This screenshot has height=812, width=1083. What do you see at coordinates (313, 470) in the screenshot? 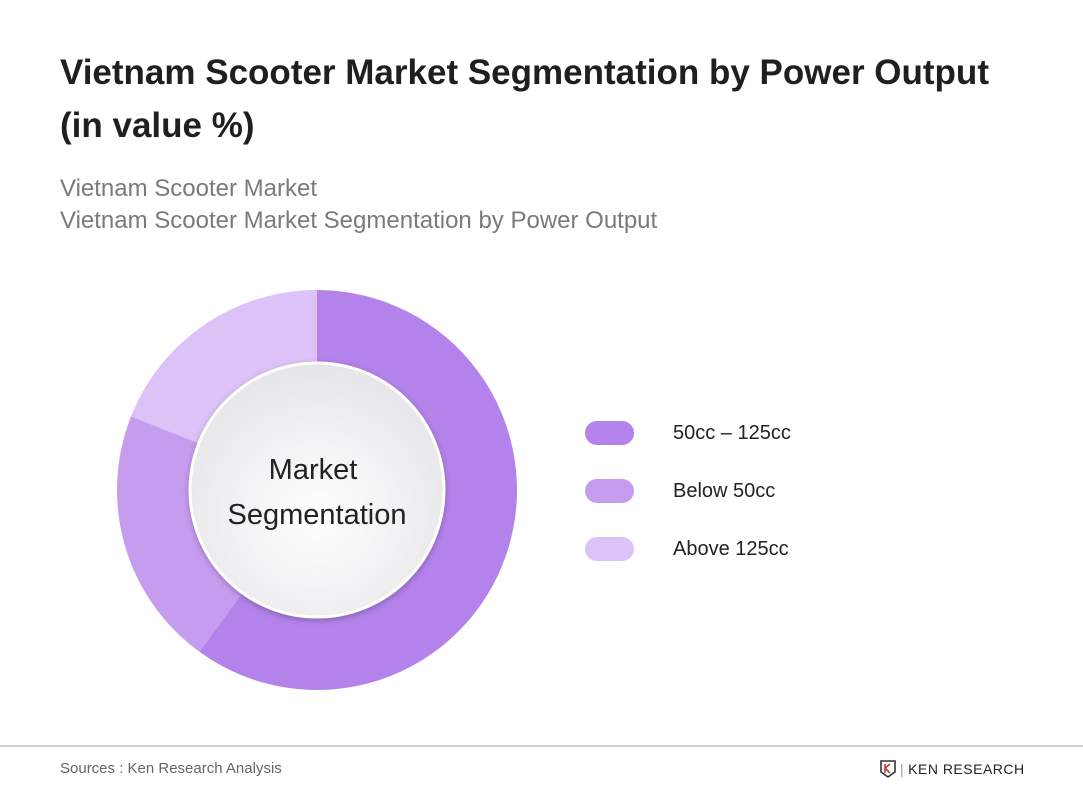
I see `center-label-line1: Market` at bounding box center [313, 470].